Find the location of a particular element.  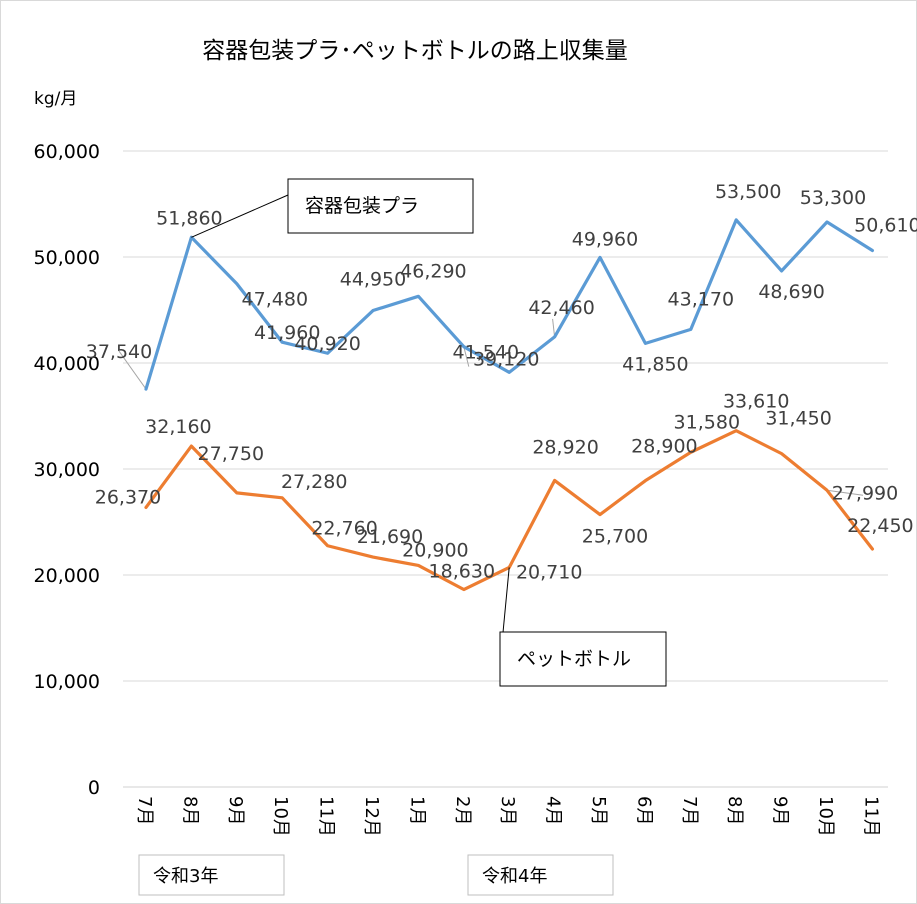

data-label: 25,700 is located at coordinates (615, 537).